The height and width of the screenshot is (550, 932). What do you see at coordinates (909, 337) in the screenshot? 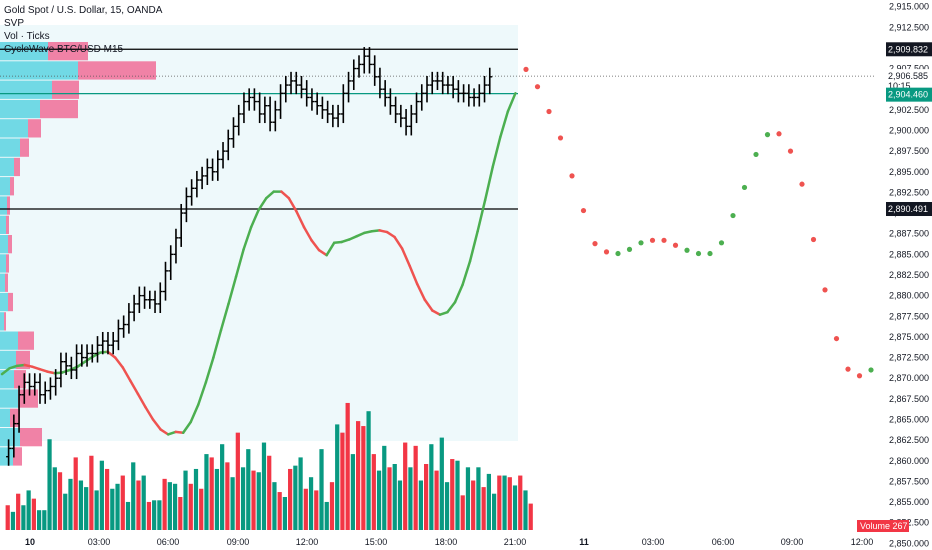
I see `price-tick-label: 2,875.000` at bounding box center [909, 337].